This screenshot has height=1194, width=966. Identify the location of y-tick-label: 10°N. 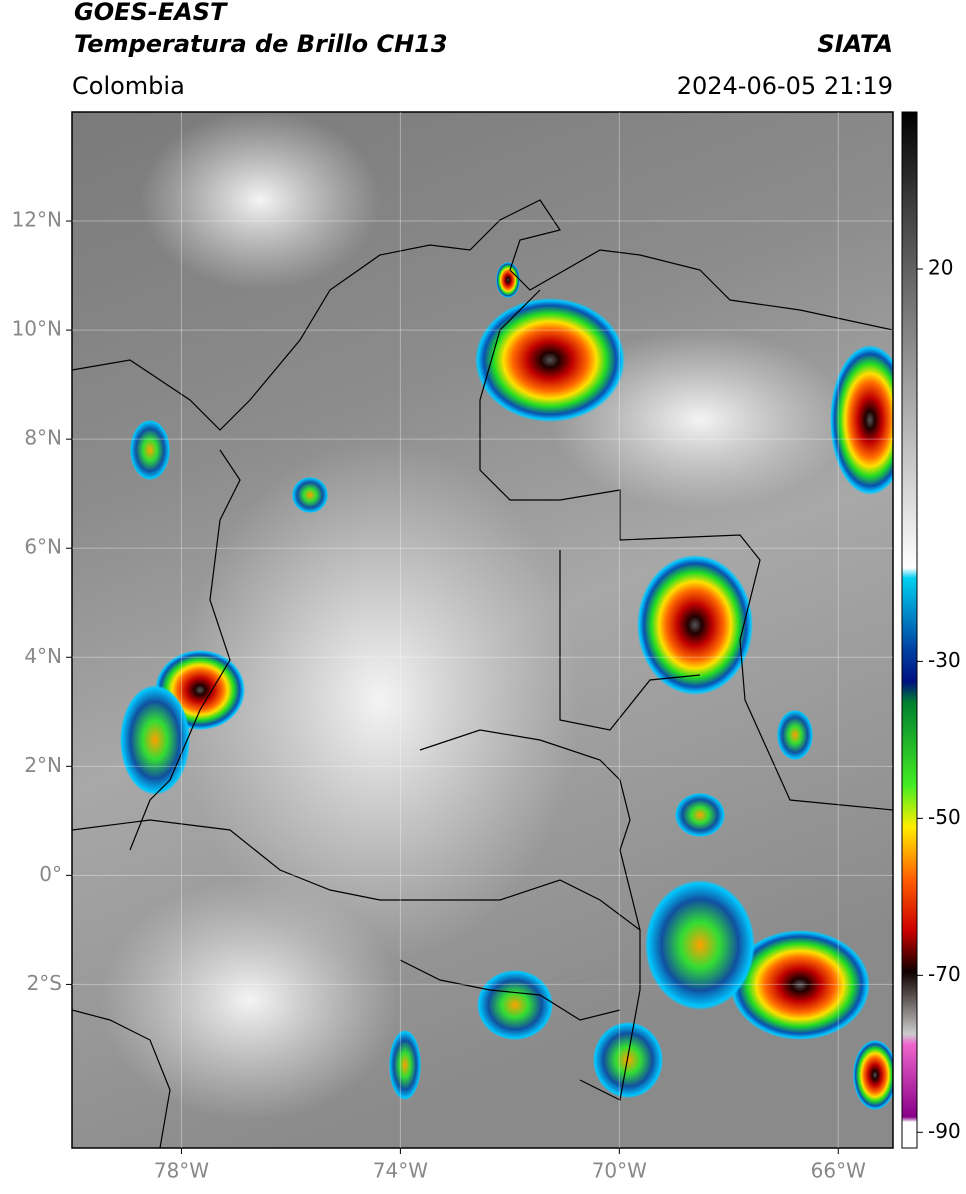
(37, 329).